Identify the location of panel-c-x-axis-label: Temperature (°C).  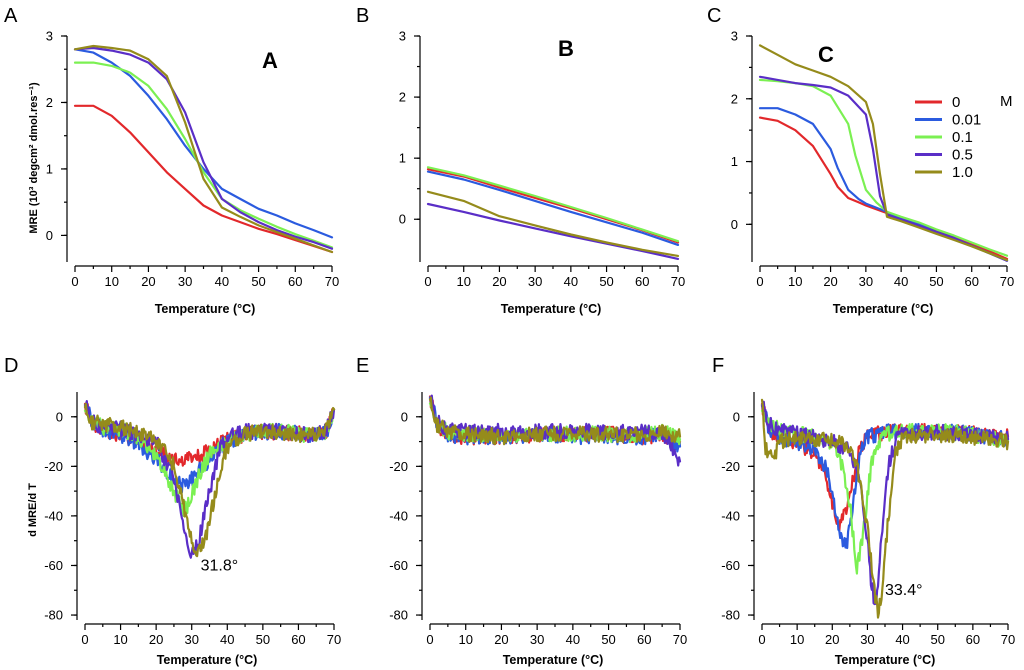
(883, 309).